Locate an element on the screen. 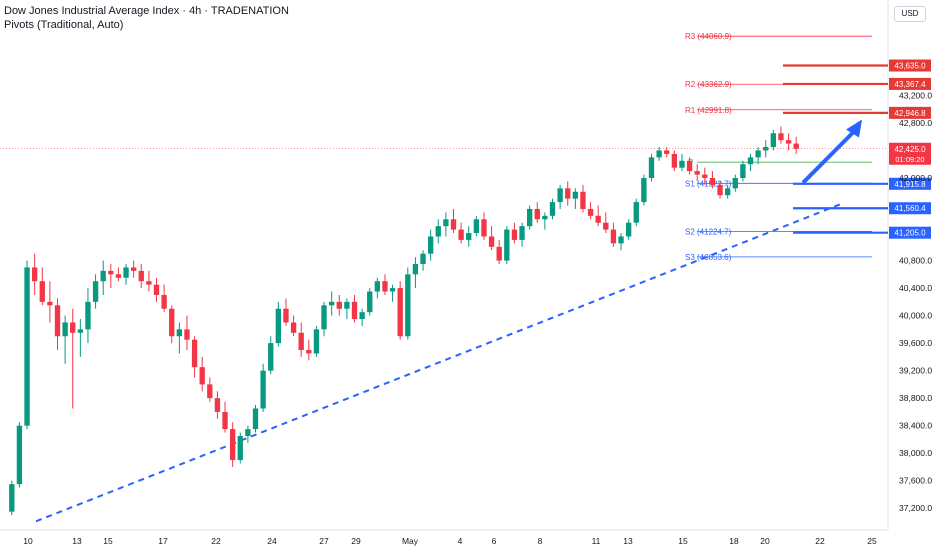 Image resolution: width=932 pixels, height=550 pixels. y-tick-label: 37,200.0 is located at coordinates (915, 508).